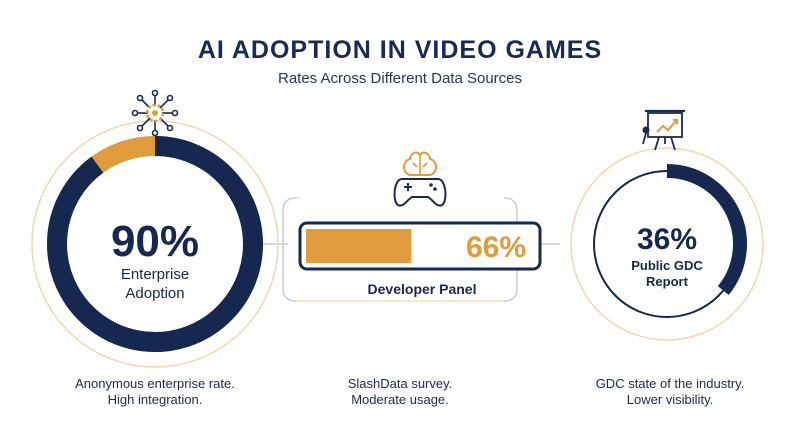 This screenshot has height=447, width=800. Describe the element at coordinates (359, 246) in the screenshot. I see `bar-fill` at that location.